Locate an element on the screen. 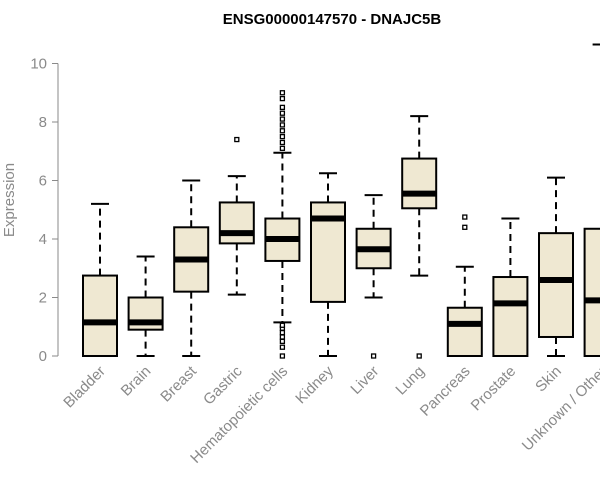 The width and height of the screenshot is (600, 500). box-hematopoietic-cells is located at coordinates (282, 224).